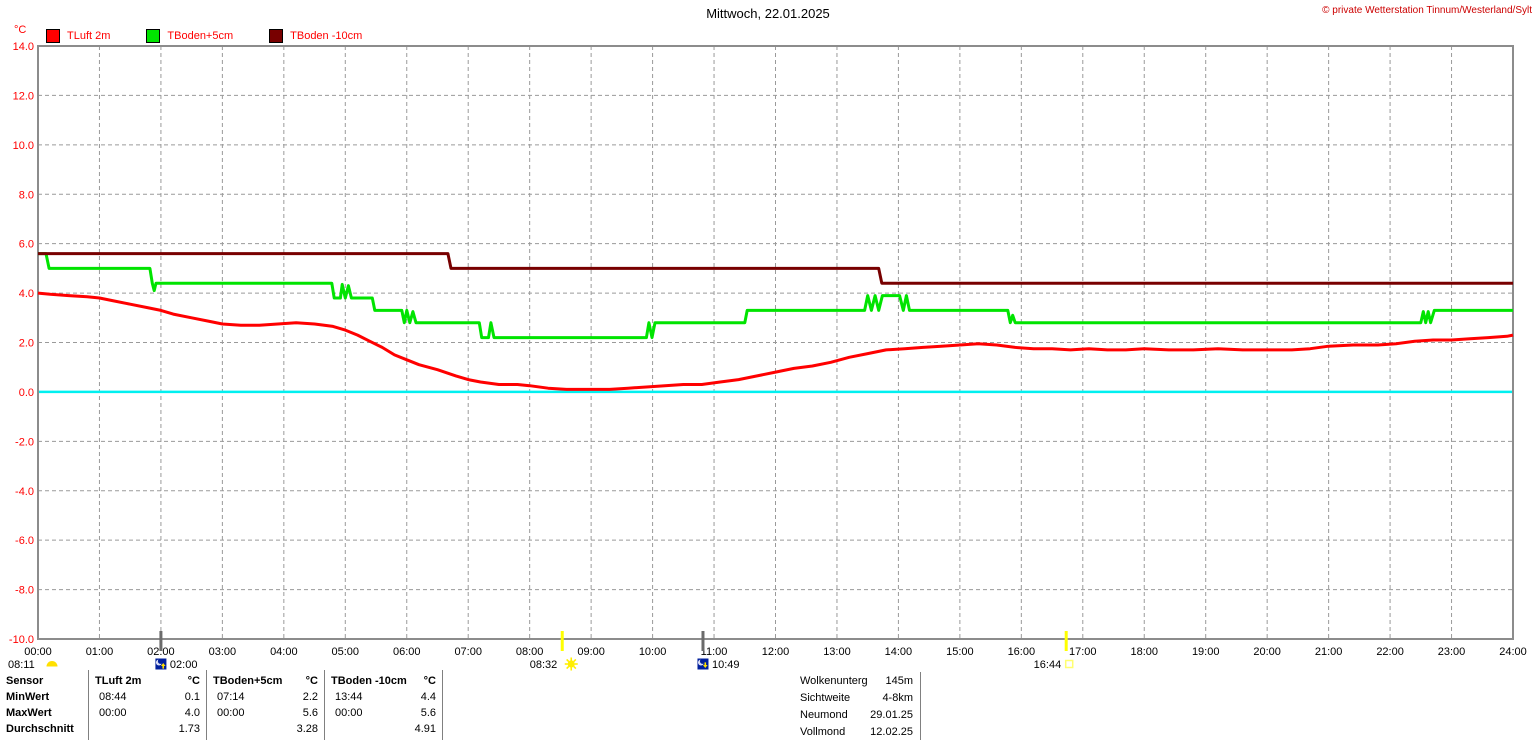 This screenshot has width=1536, height=741. I want to click on stats-min-row: 08:44 0.1, so click(147, 697).